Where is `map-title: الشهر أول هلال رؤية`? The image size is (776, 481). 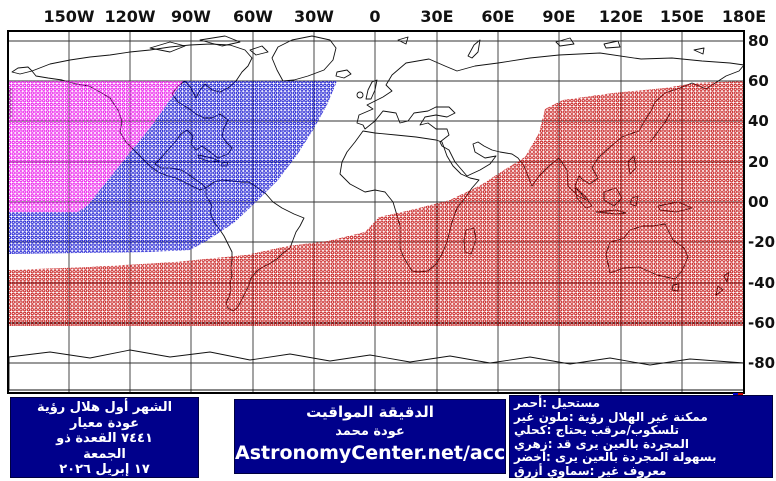
map-title: الشهر أول هلال رؤية is located at coordinates (104, 407).